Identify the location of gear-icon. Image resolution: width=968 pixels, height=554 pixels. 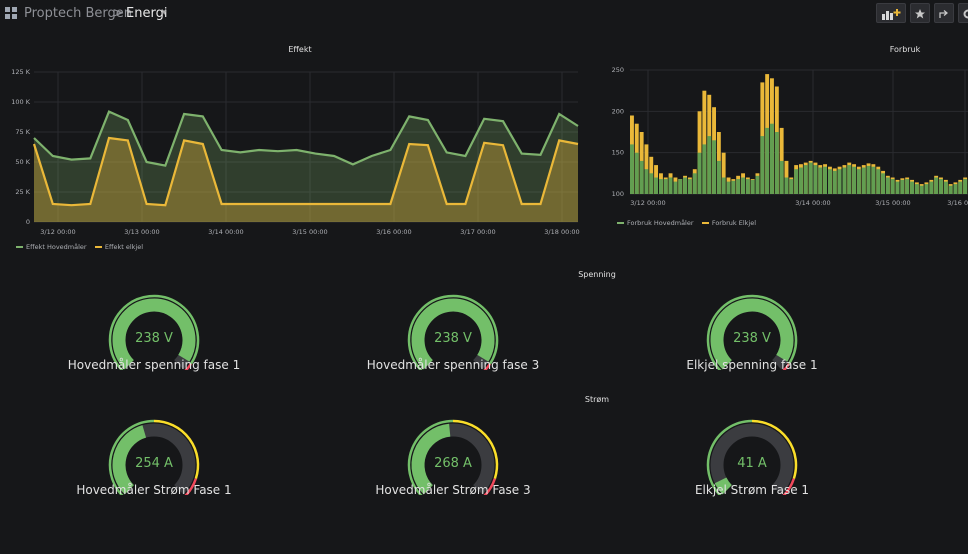
(965, 14).